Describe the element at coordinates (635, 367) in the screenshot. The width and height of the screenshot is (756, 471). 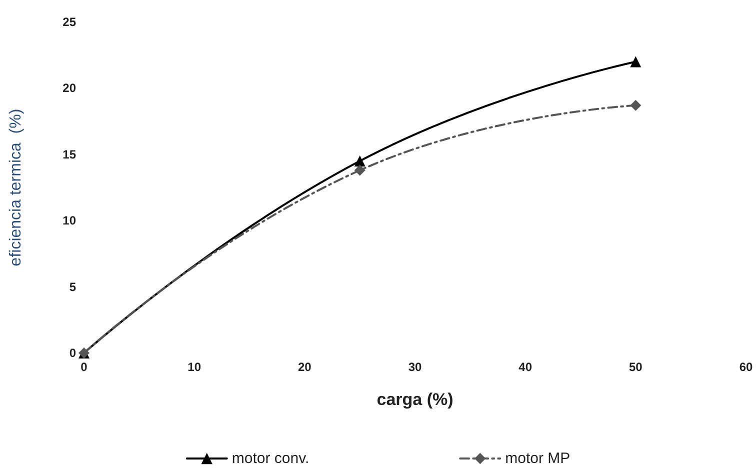
I see `x-tick-label: 50` at that location.